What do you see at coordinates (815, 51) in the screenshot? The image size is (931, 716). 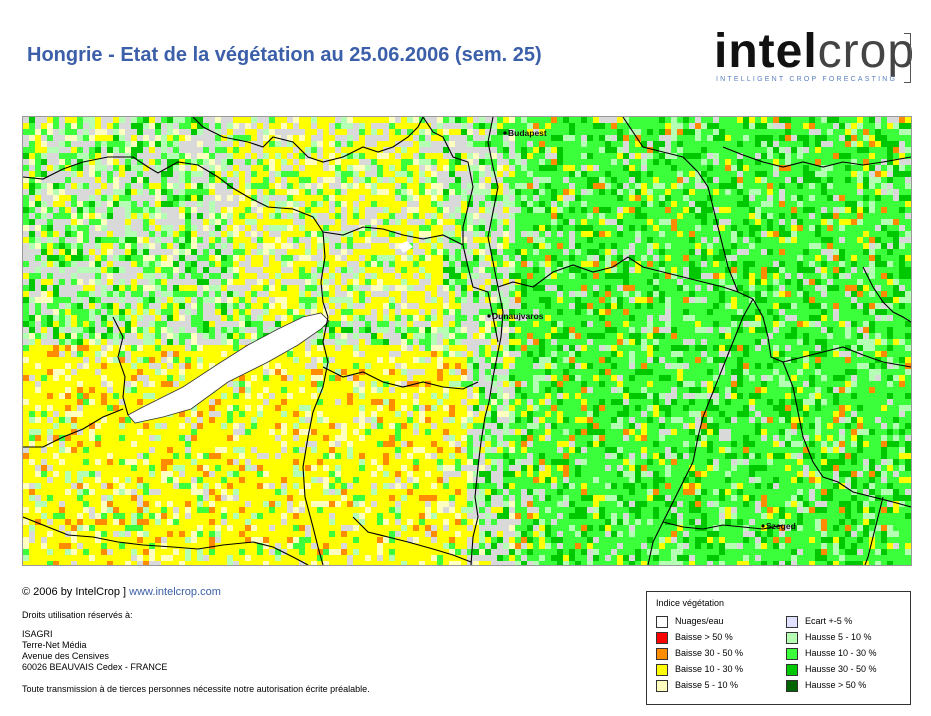 I see `logo-wordmark: intelcrop` at bounding box center [815, 51].